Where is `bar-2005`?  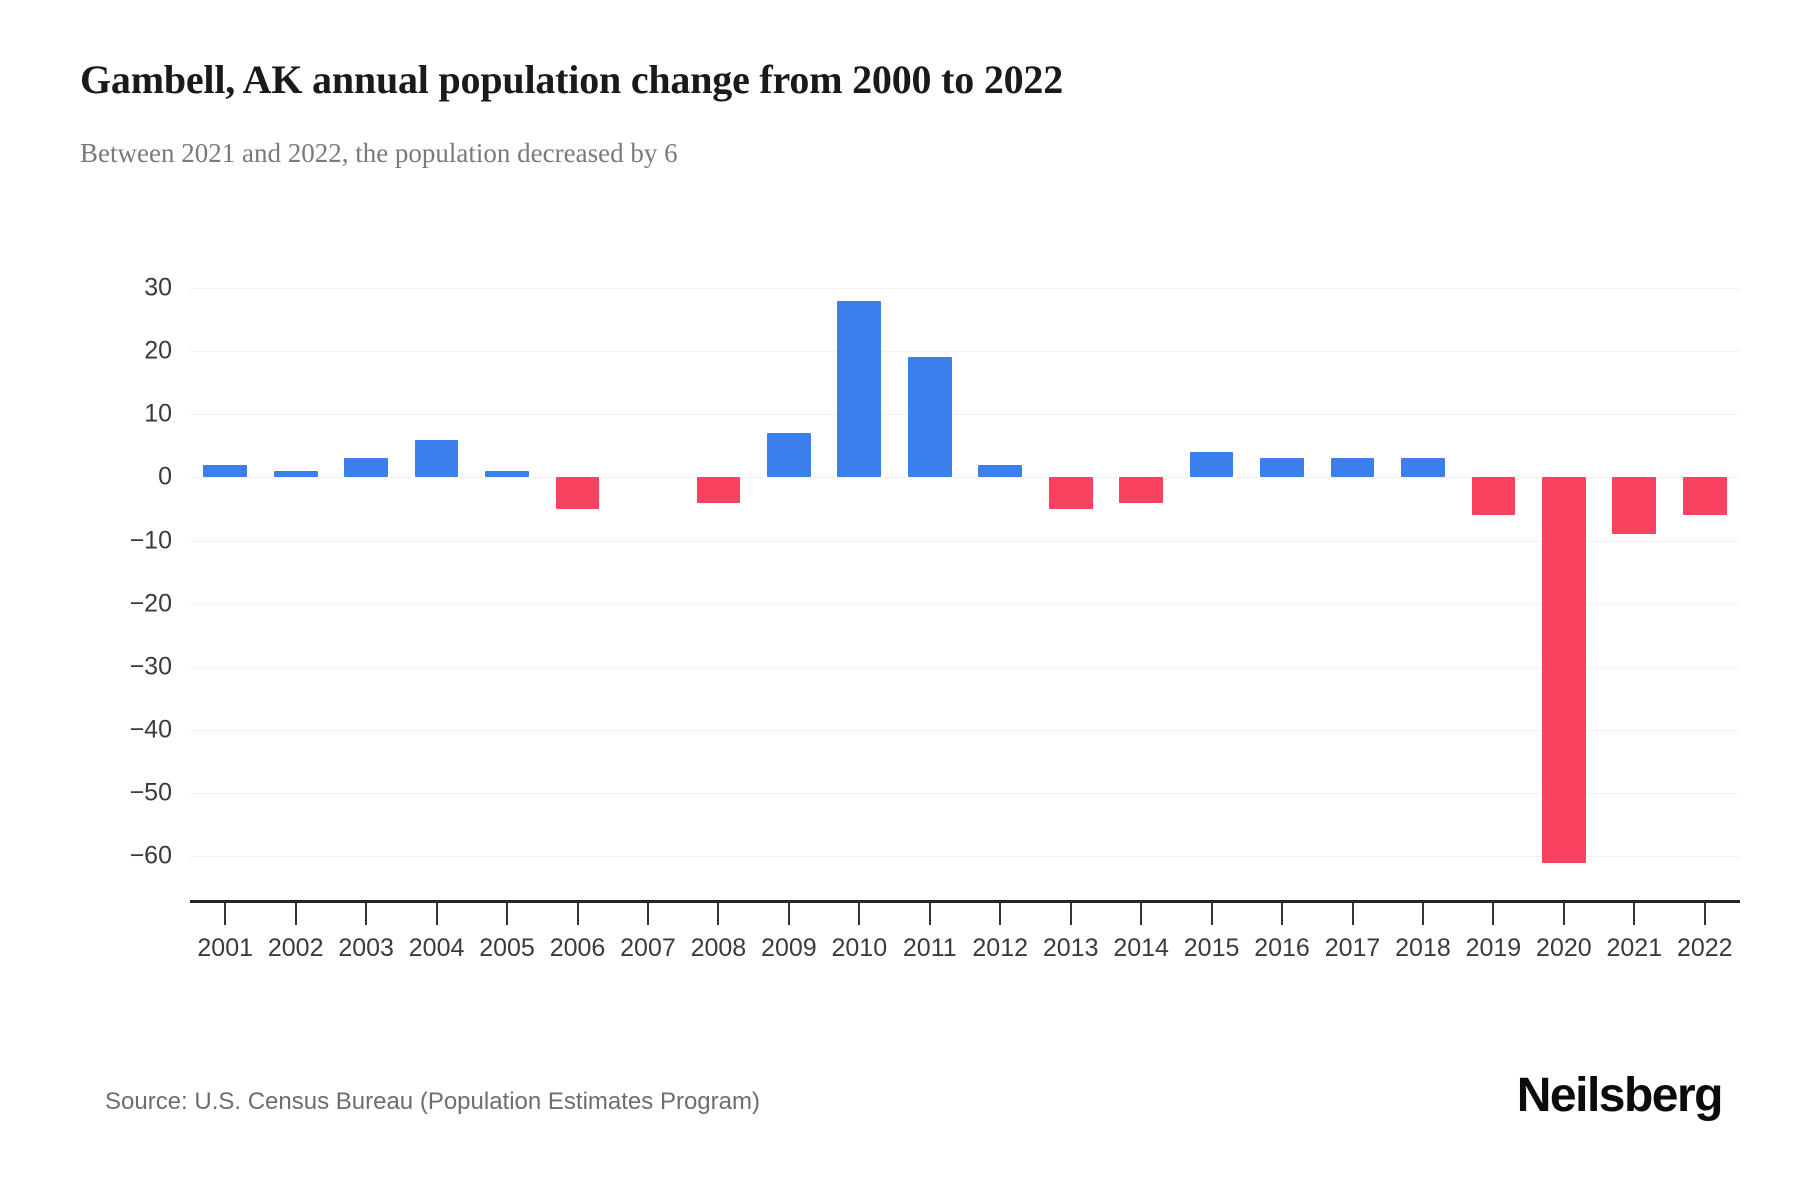 bar-2005 is located at coordinates (507, 474).